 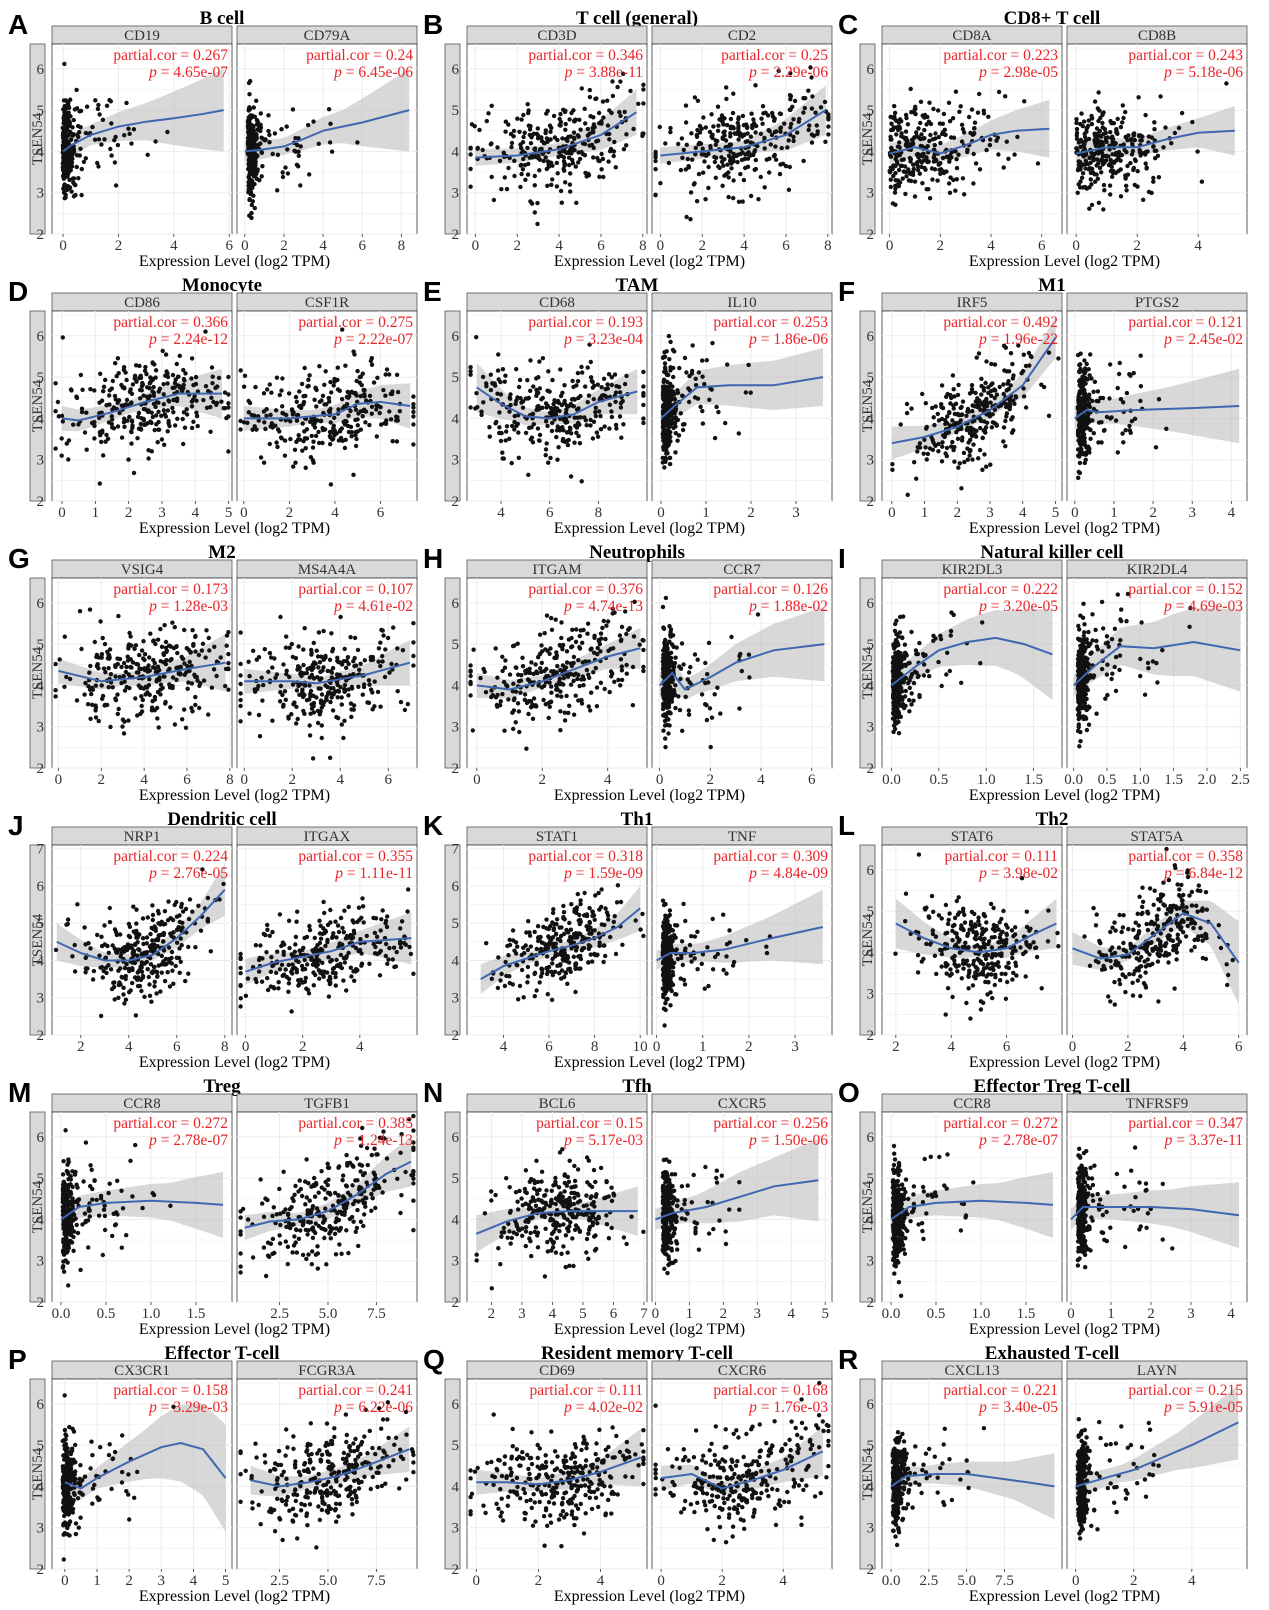 What do you see at coordinates (702, 246) in the screenshot?
I see `x-tick-label: 2` at bounding box center [702, 246].